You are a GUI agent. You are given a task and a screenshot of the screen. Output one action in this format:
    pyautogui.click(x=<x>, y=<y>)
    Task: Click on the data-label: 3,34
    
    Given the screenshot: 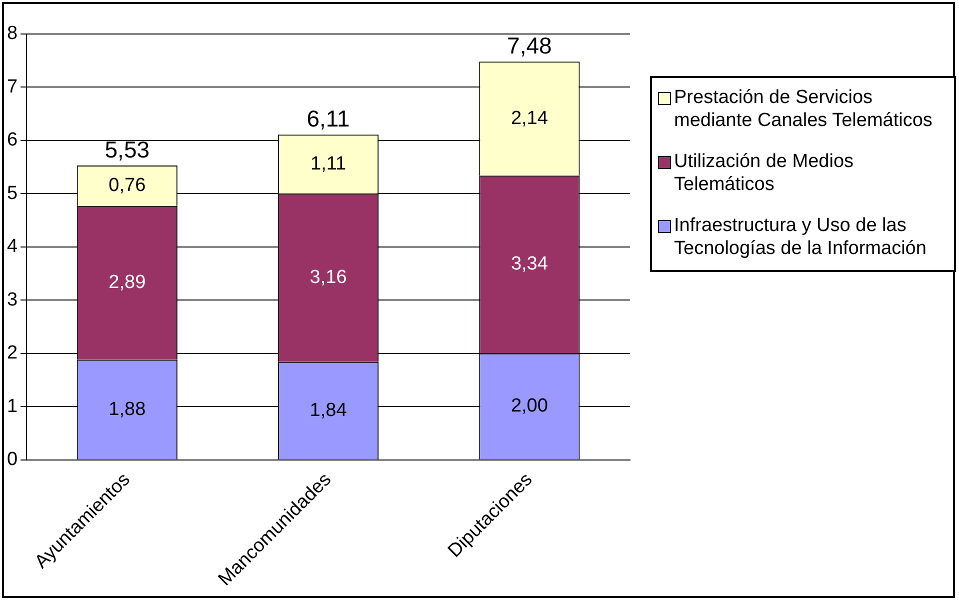 What is the action you would take?
    pyautogui.click(x=529, y=264)
    